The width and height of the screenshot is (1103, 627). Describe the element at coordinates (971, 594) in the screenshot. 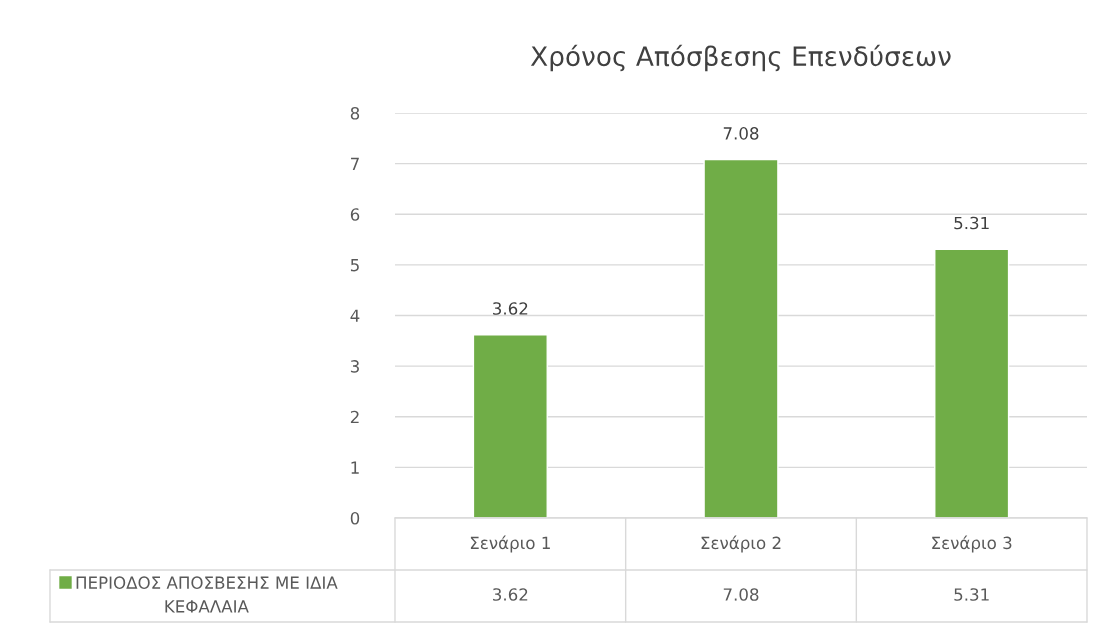

I see `text: 5.31` at that location.